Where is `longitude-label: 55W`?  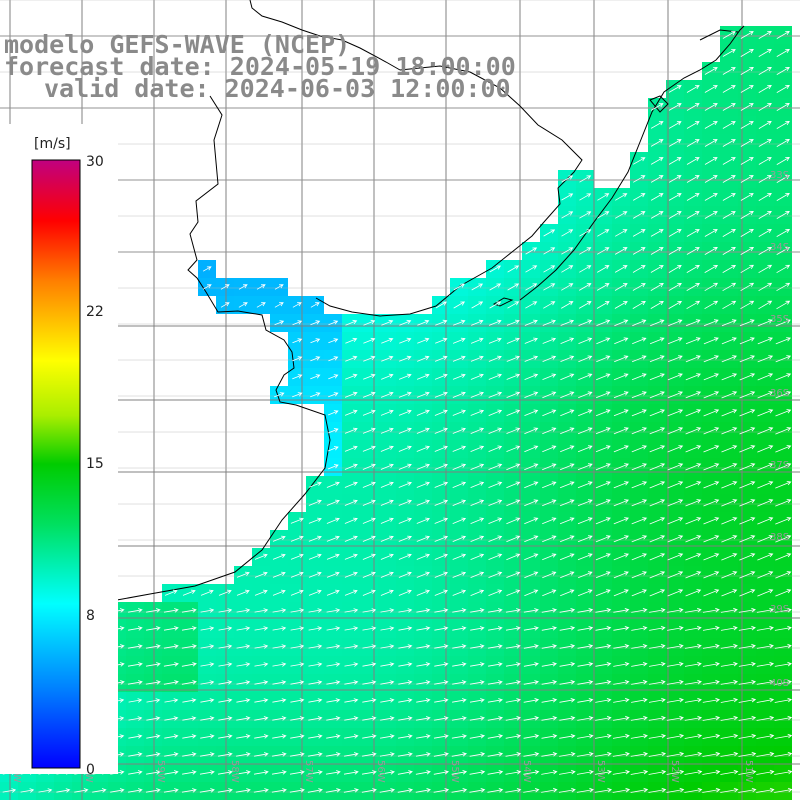 longitude-label: 55W is located at coordinates (454, 771).